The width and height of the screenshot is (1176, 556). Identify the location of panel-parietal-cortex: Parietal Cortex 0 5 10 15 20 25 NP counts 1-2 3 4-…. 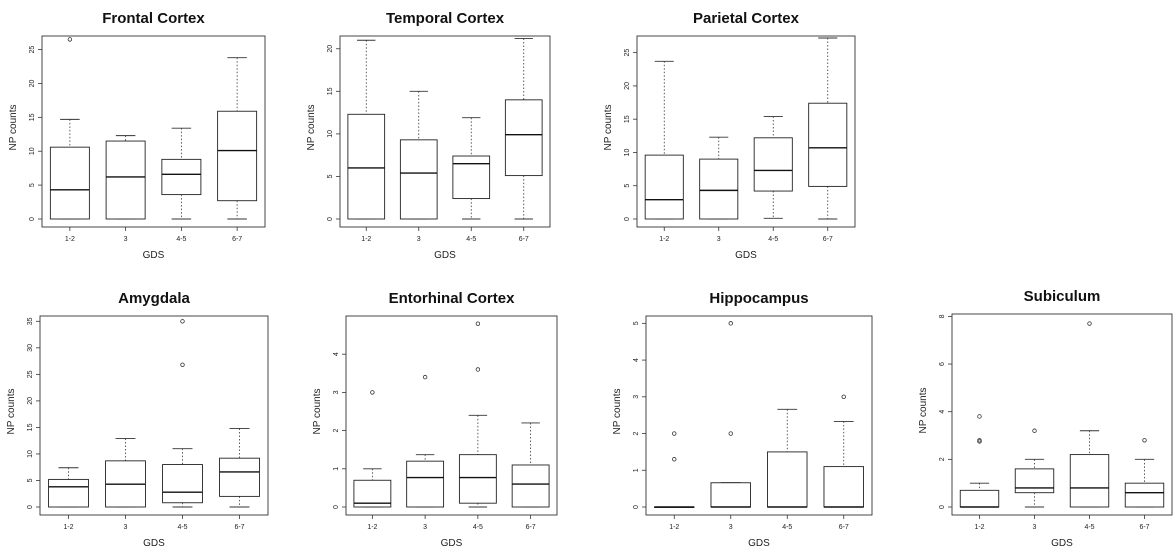
(729, 135).